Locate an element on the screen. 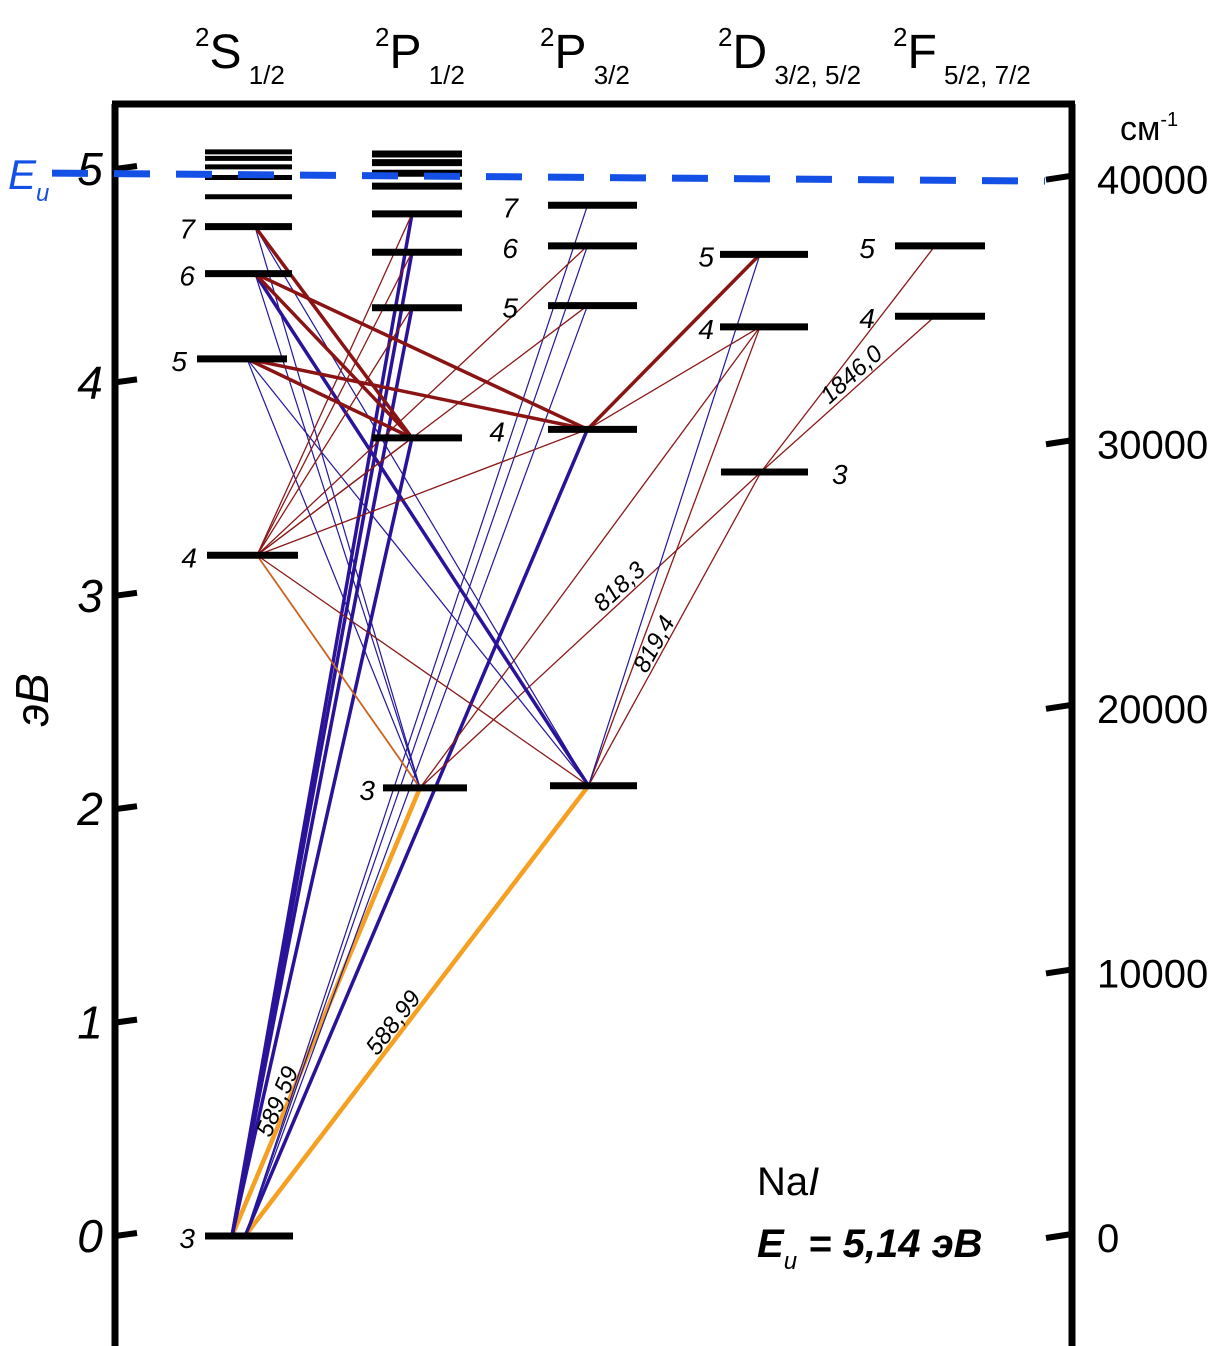  transition-D3-F4 is located at coordinates (848, 394).